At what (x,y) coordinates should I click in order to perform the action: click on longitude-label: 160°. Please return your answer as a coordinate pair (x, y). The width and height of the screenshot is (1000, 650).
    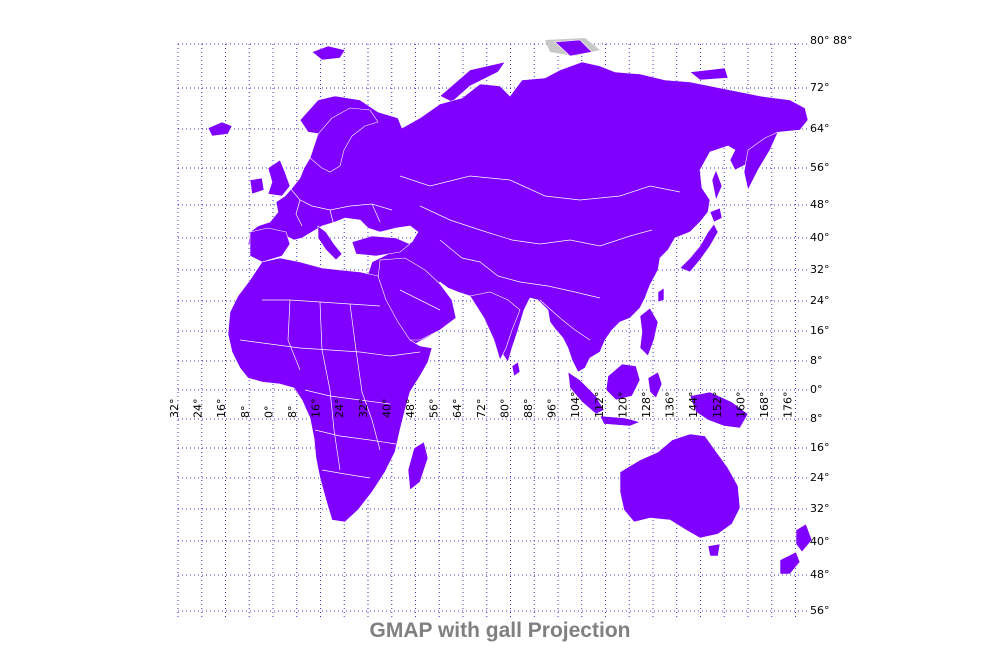
    Looking at the image, I should click on (740, 405).